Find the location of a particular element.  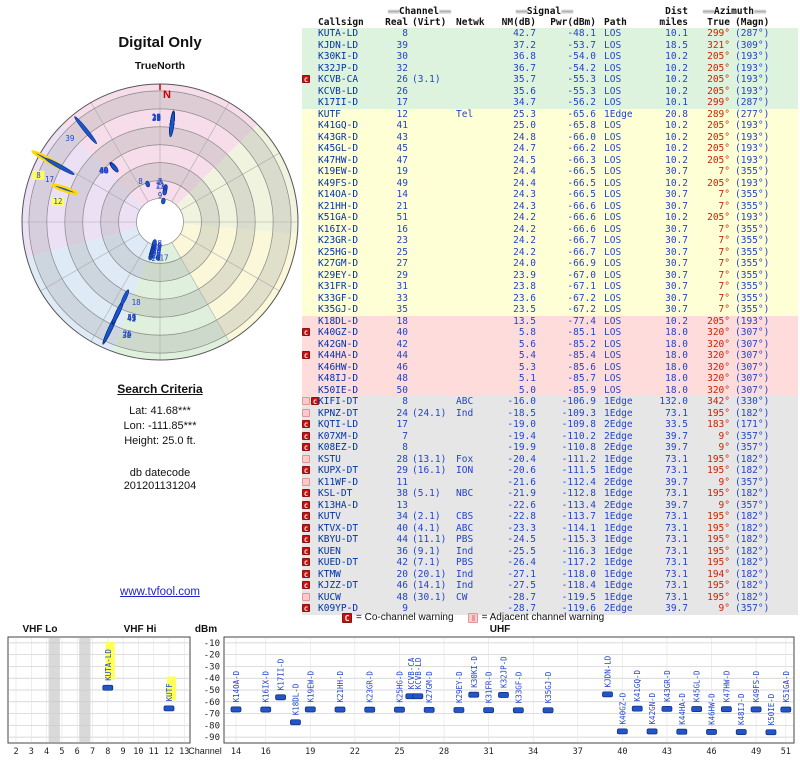

pwr-dbm-cell: -67.0 is located at coordinates (581, 275).